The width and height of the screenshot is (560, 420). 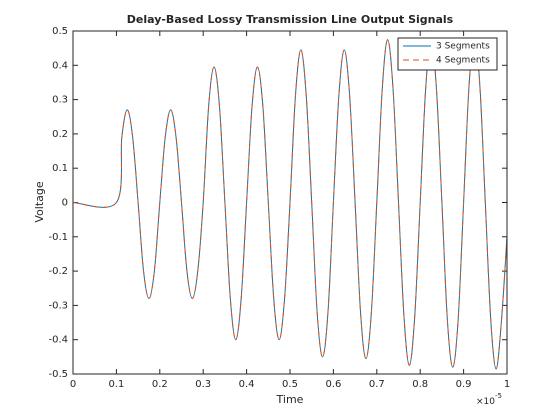 What do you see at coordinates (420, 384) in the screenshot?
I see `x-tick-label: 0.8` at bounding box center [420, 384].